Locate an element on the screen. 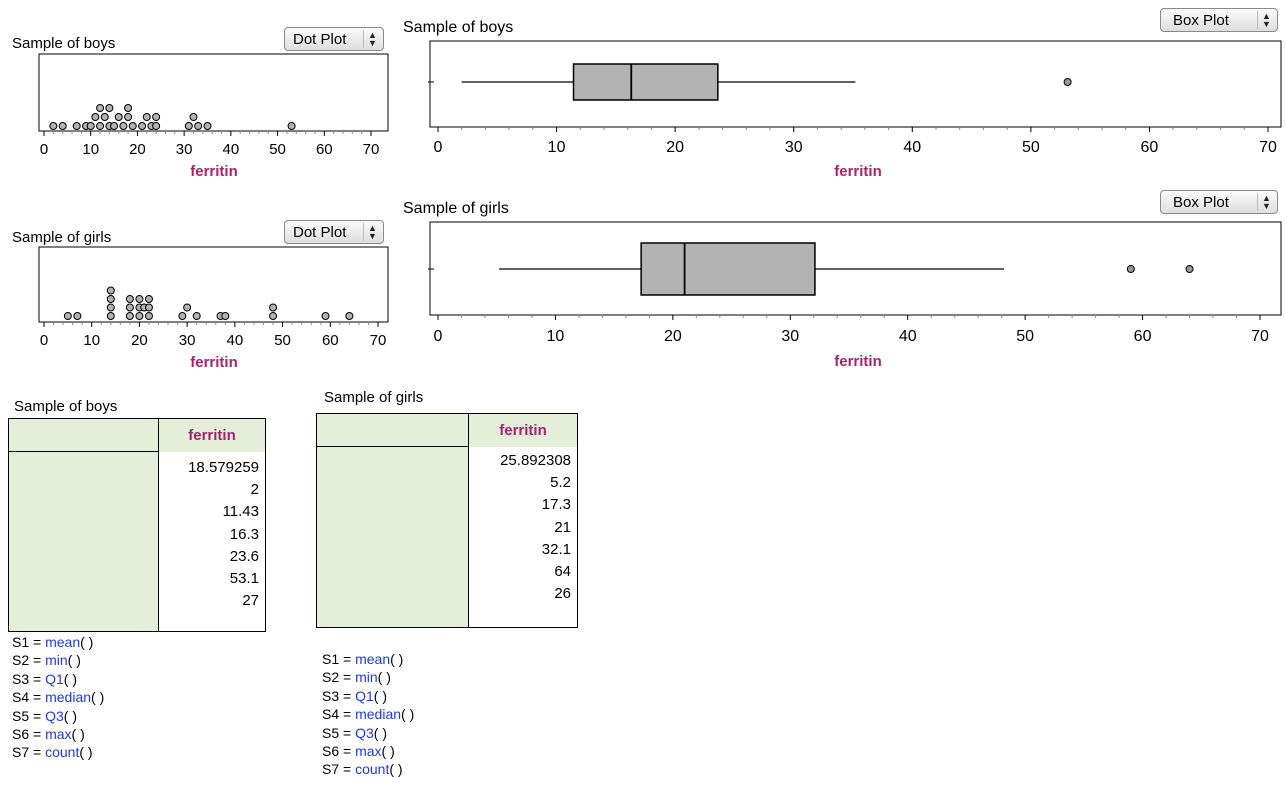 This screenshot has width=1285, height=801. table-cell: 32.1 is located at coordinates (556, 549).